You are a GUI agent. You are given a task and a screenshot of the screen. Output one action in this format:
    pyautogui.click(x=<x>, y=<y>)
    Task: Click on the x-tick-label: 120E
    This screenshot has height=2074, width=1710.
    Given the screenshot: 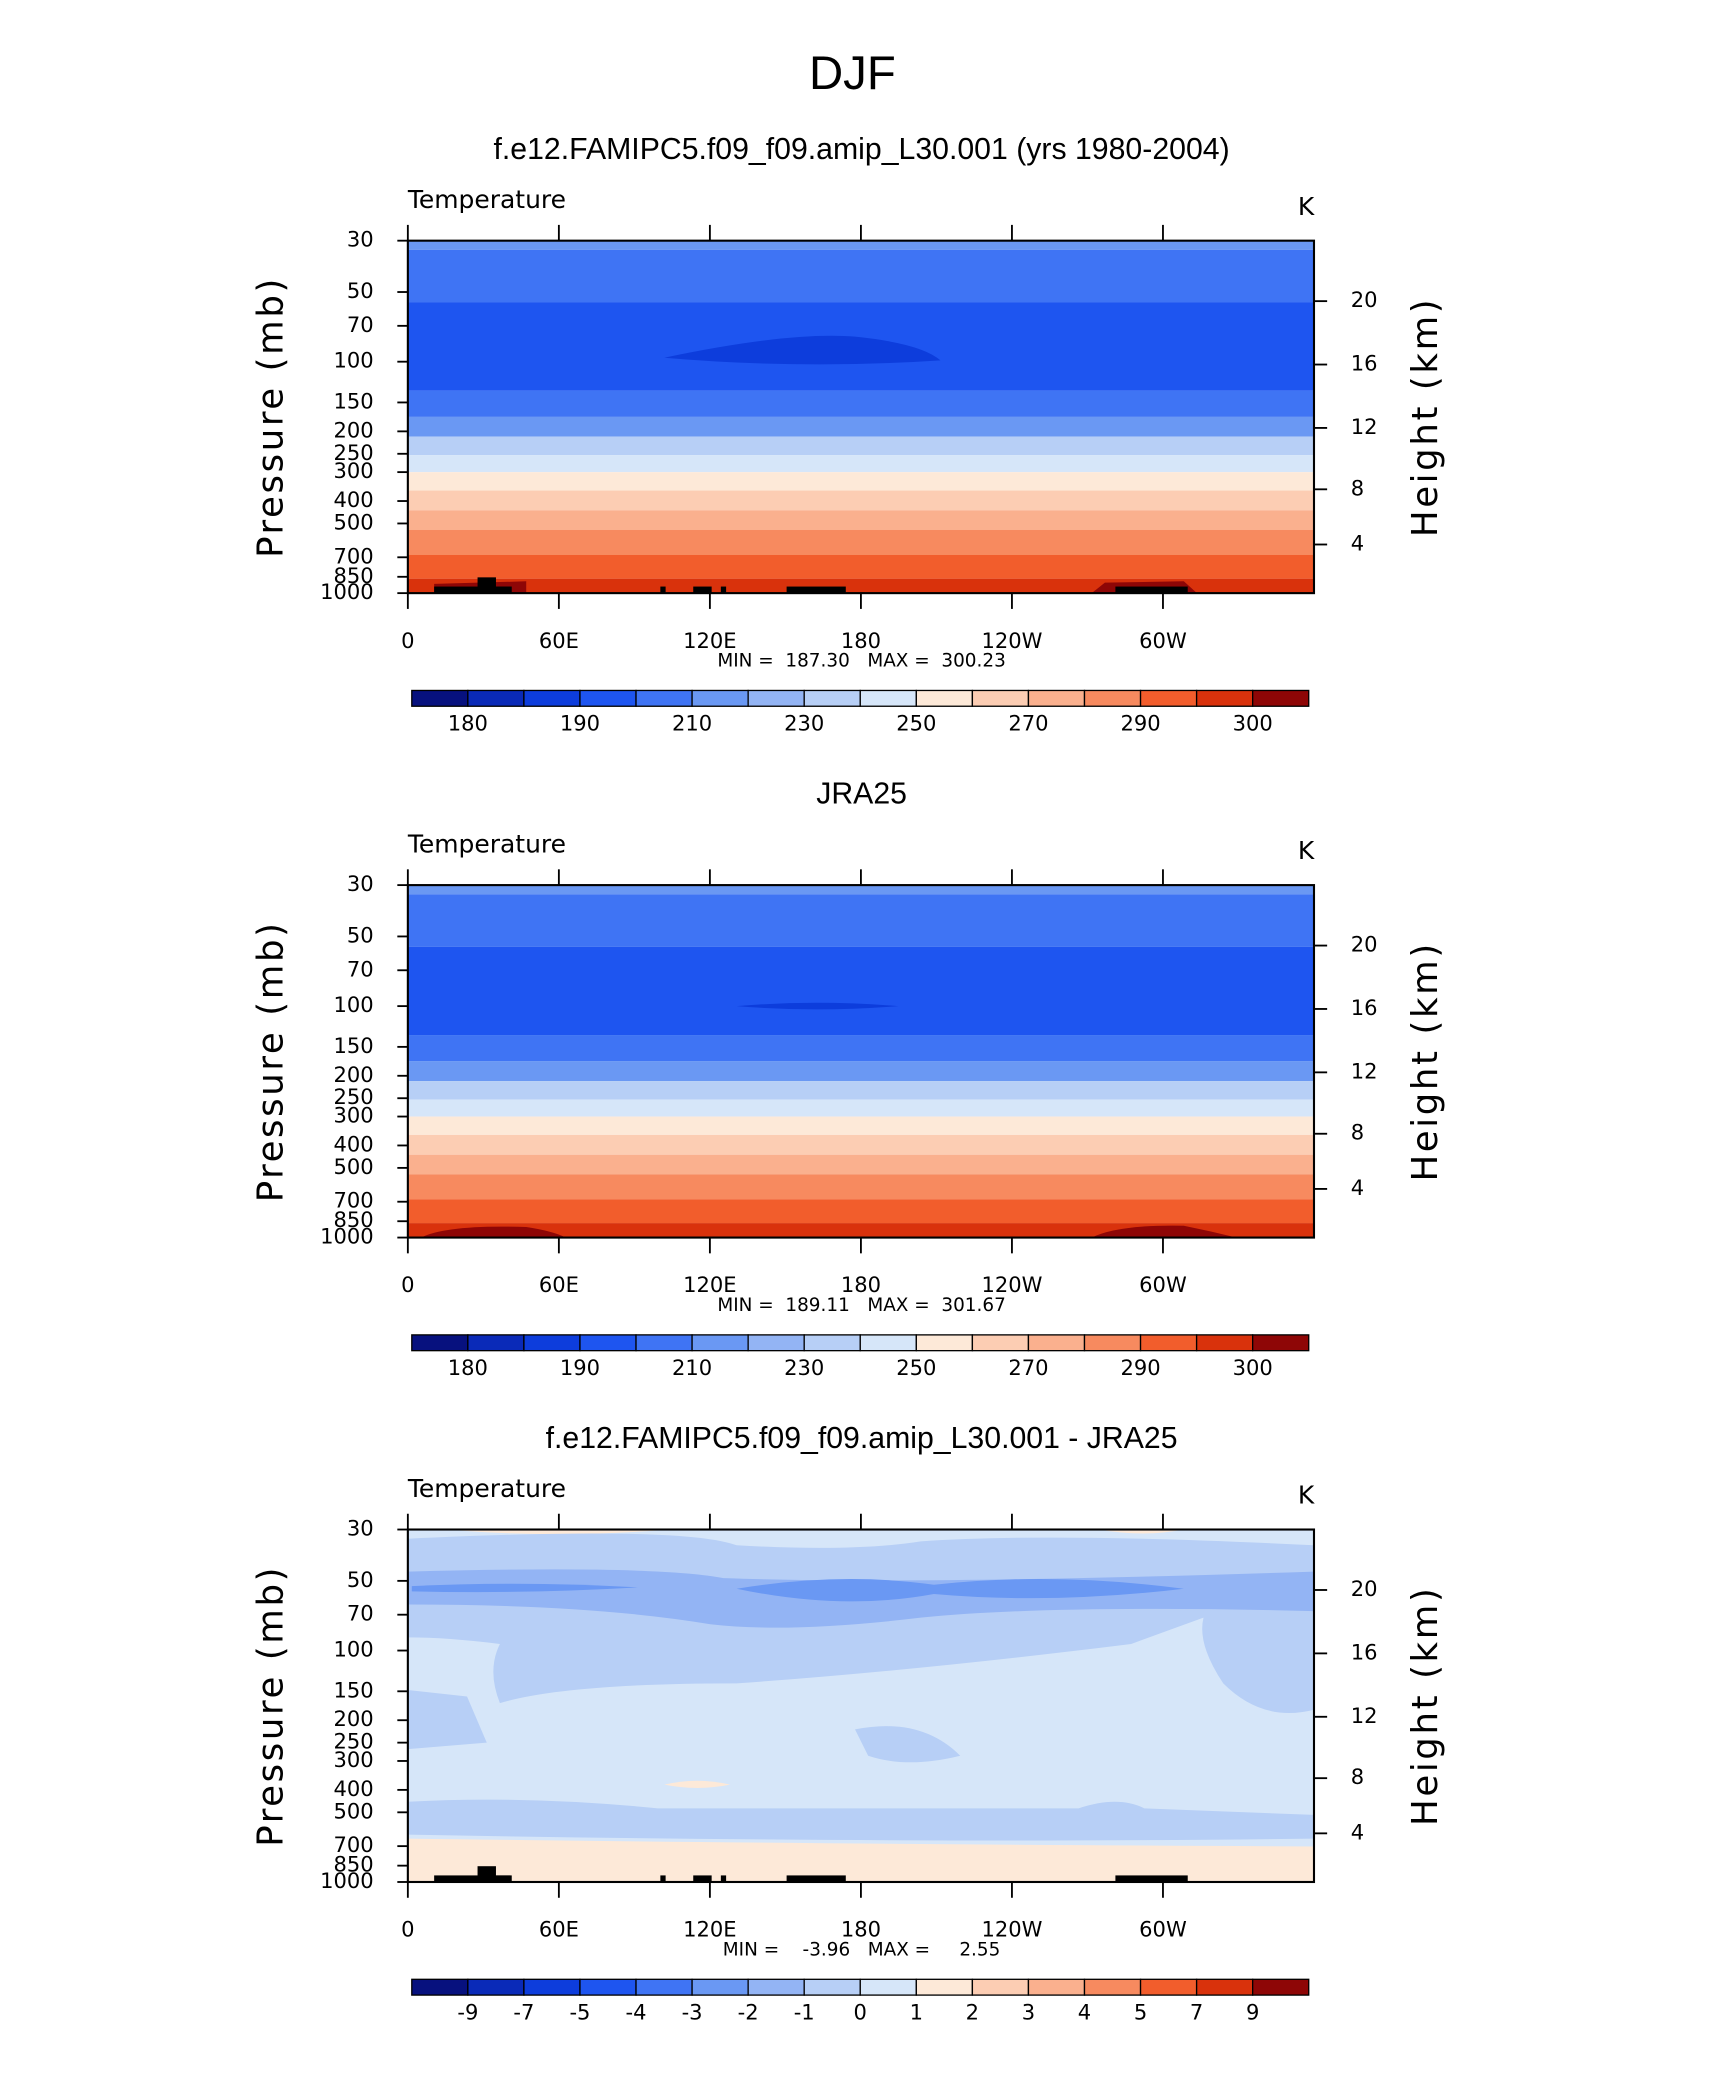 What is the action you would take?
    pyautogui.click(x=709, y=1929)
    